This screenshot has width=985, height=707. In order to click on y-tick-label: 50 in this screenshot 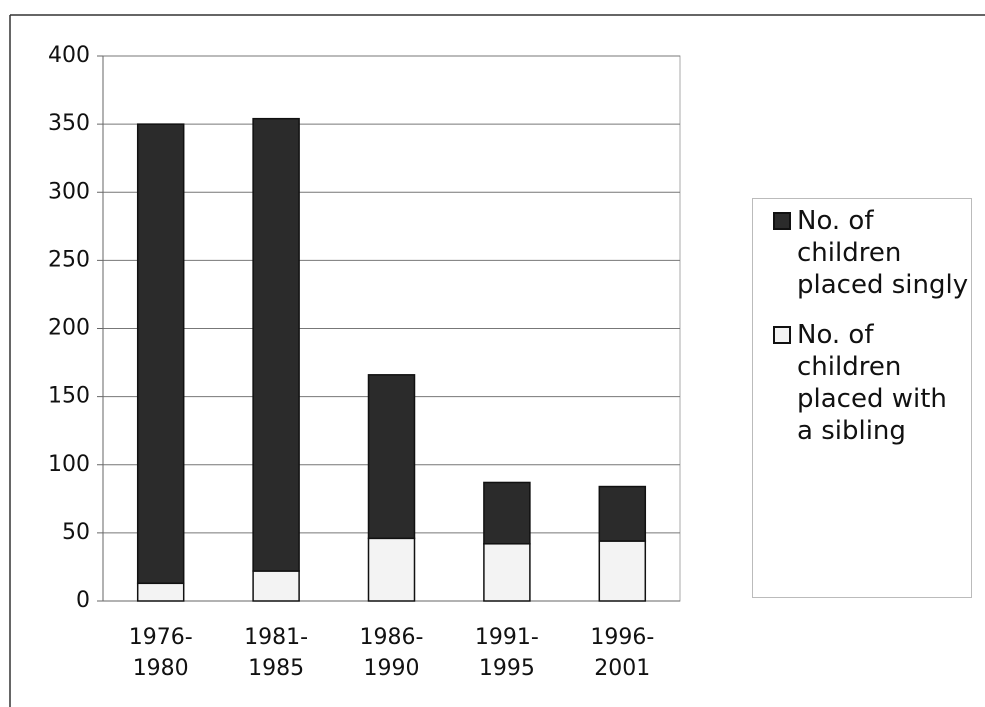, I will do `click(76, 532)`.